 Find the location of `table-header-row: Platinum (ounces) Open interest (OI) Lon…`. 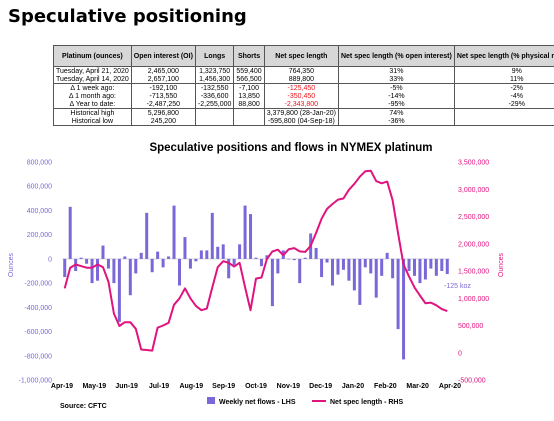

table-header-row: Platinum (ounces) Open interest (OI) Lon… is located at coordinates (303, 56).